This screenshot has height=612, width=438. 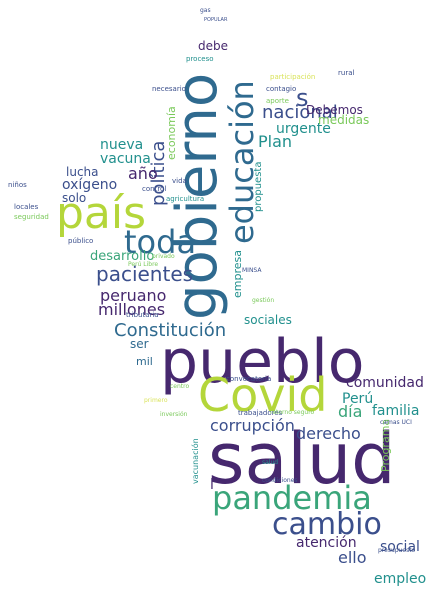 I want to click on word-tributaria: tributaria, so click(x=142, y=315).